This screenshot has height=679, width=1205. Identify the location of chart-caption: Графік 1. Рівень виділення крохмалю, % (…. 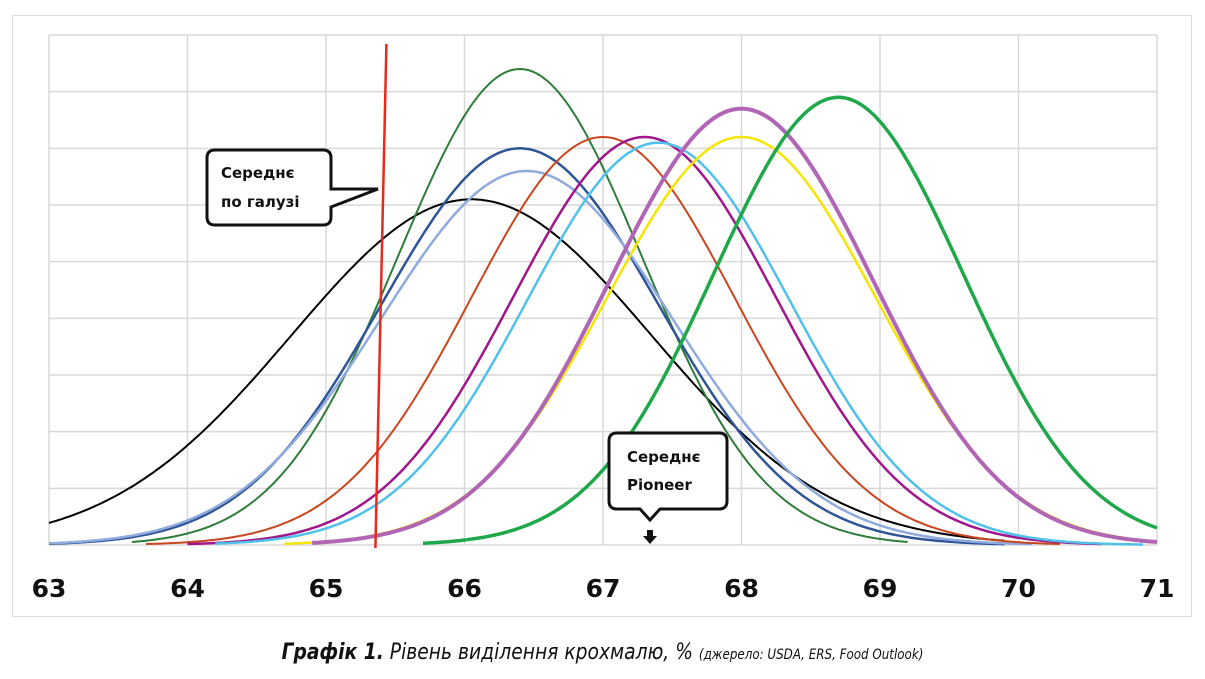
(602, 652).